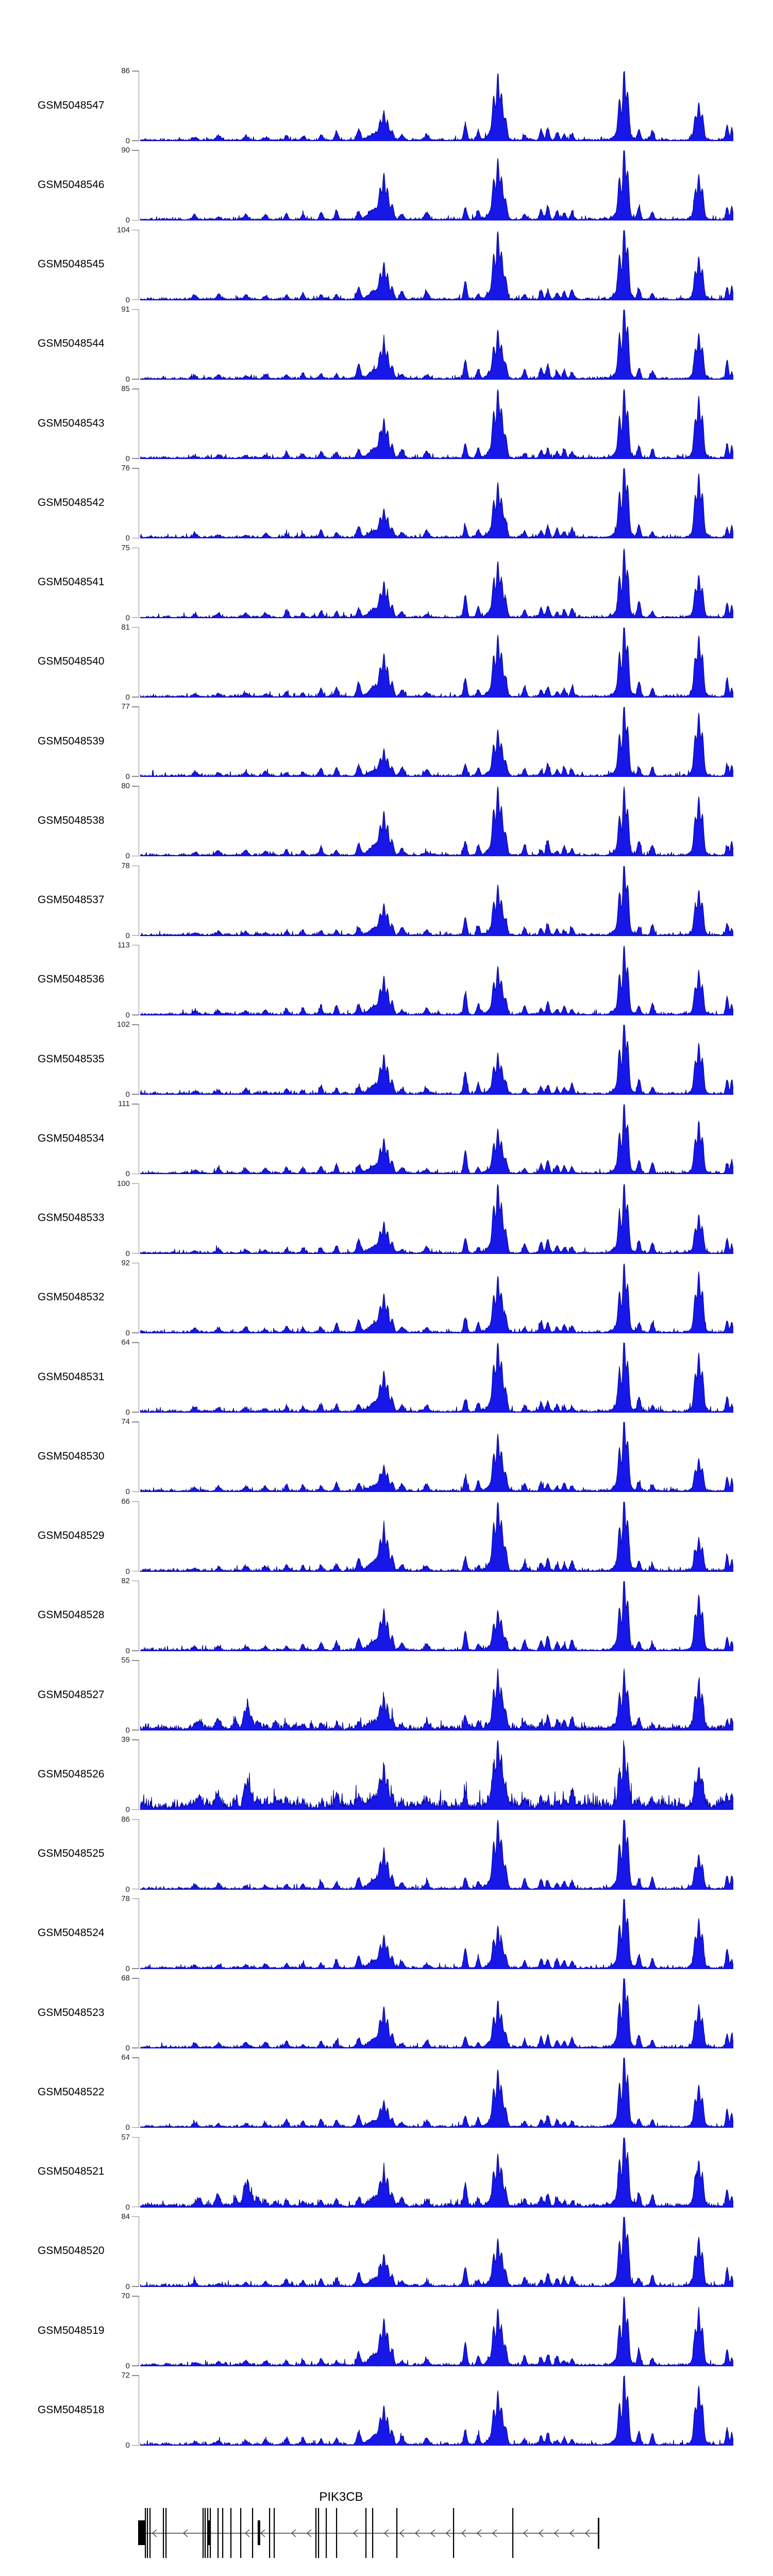 The height and width of the screenshot is (2576, 773). Describe the element at coordinates (386, 1379) in the screenshot. I see `track-row: GSM5048531 64 0` at that location.